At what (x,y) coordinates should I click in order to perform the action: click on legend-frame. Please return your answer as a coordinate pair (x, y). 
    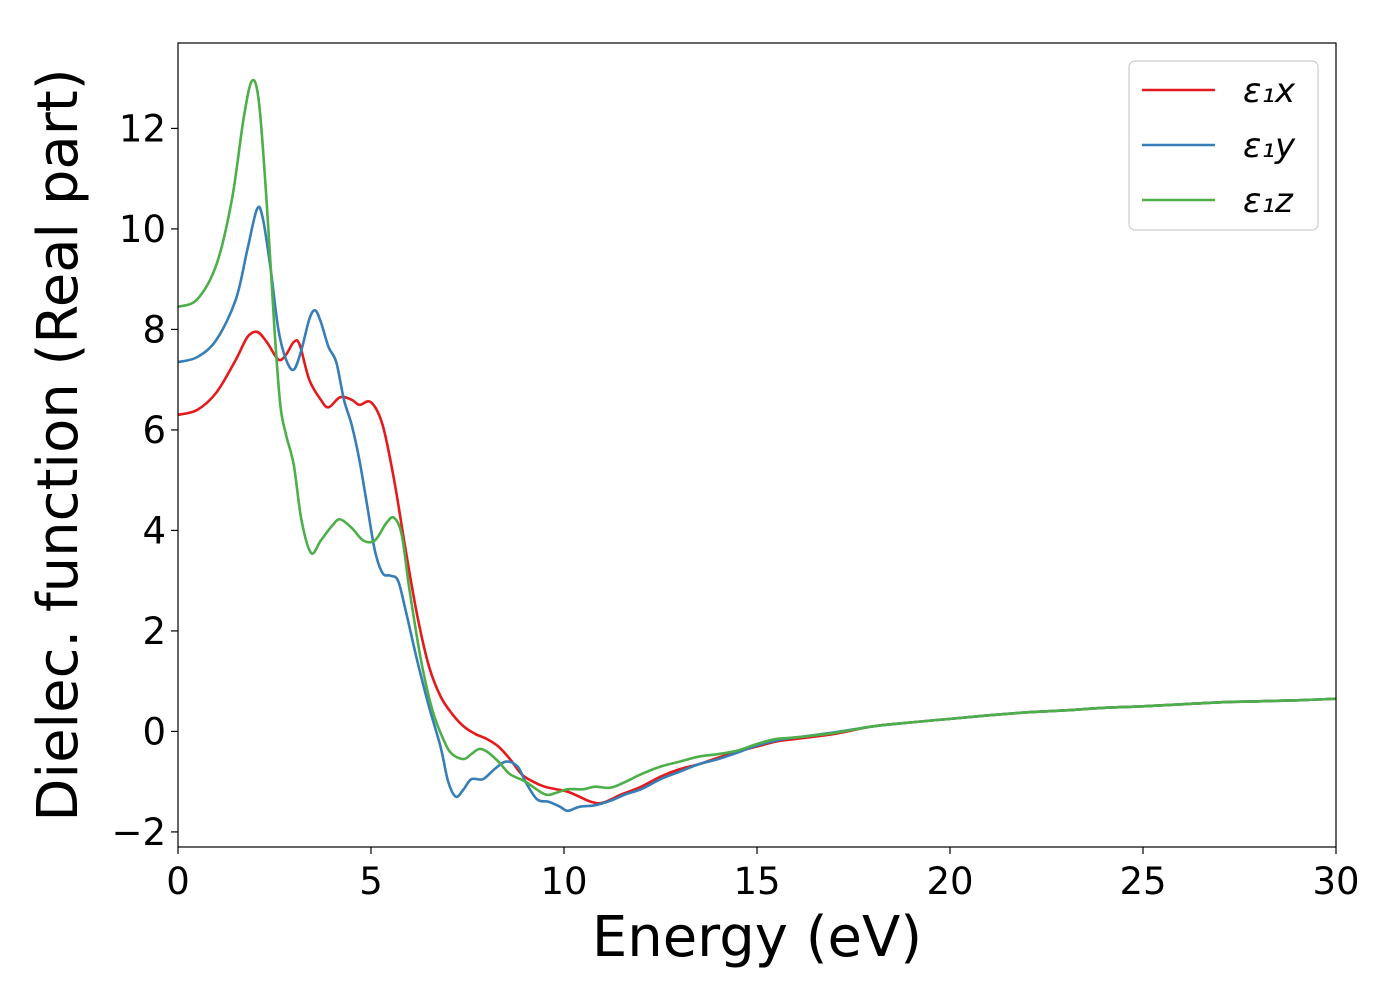
    Looking at the image, I should click on (1223, 145).